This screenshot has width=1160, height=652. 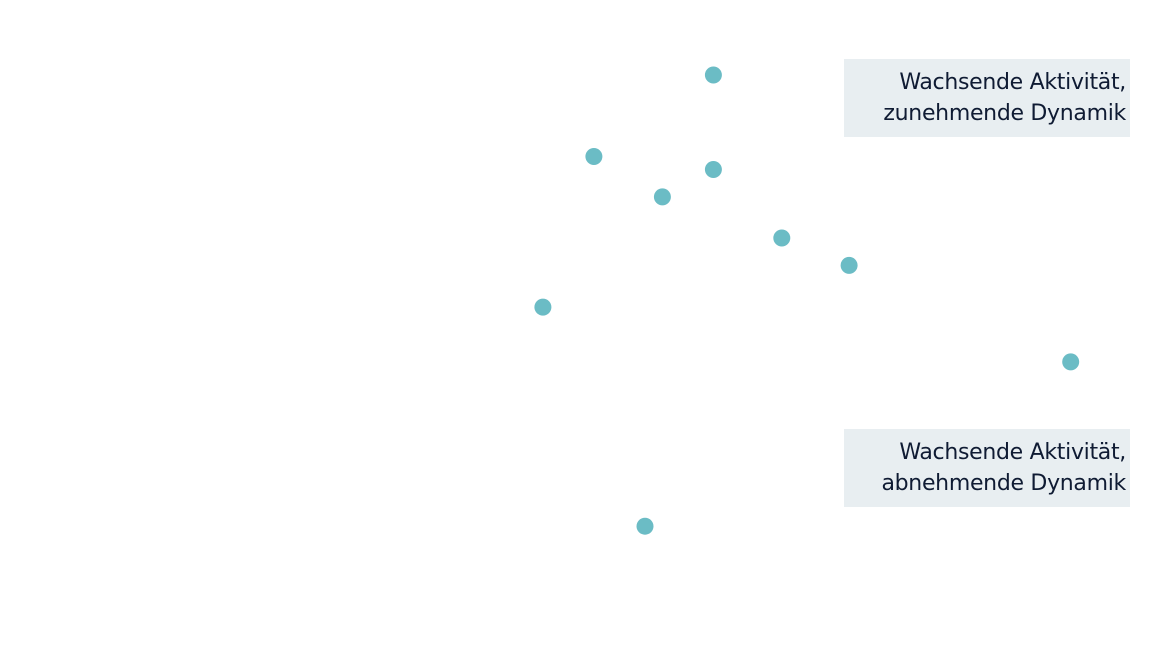 What do you see at coordinates (987, 468) in the screenshot?
I see `annotation-growing-decreasing: Wachsende Aktivität, abnehmende Dynamik` at bounding box center [987, 468].